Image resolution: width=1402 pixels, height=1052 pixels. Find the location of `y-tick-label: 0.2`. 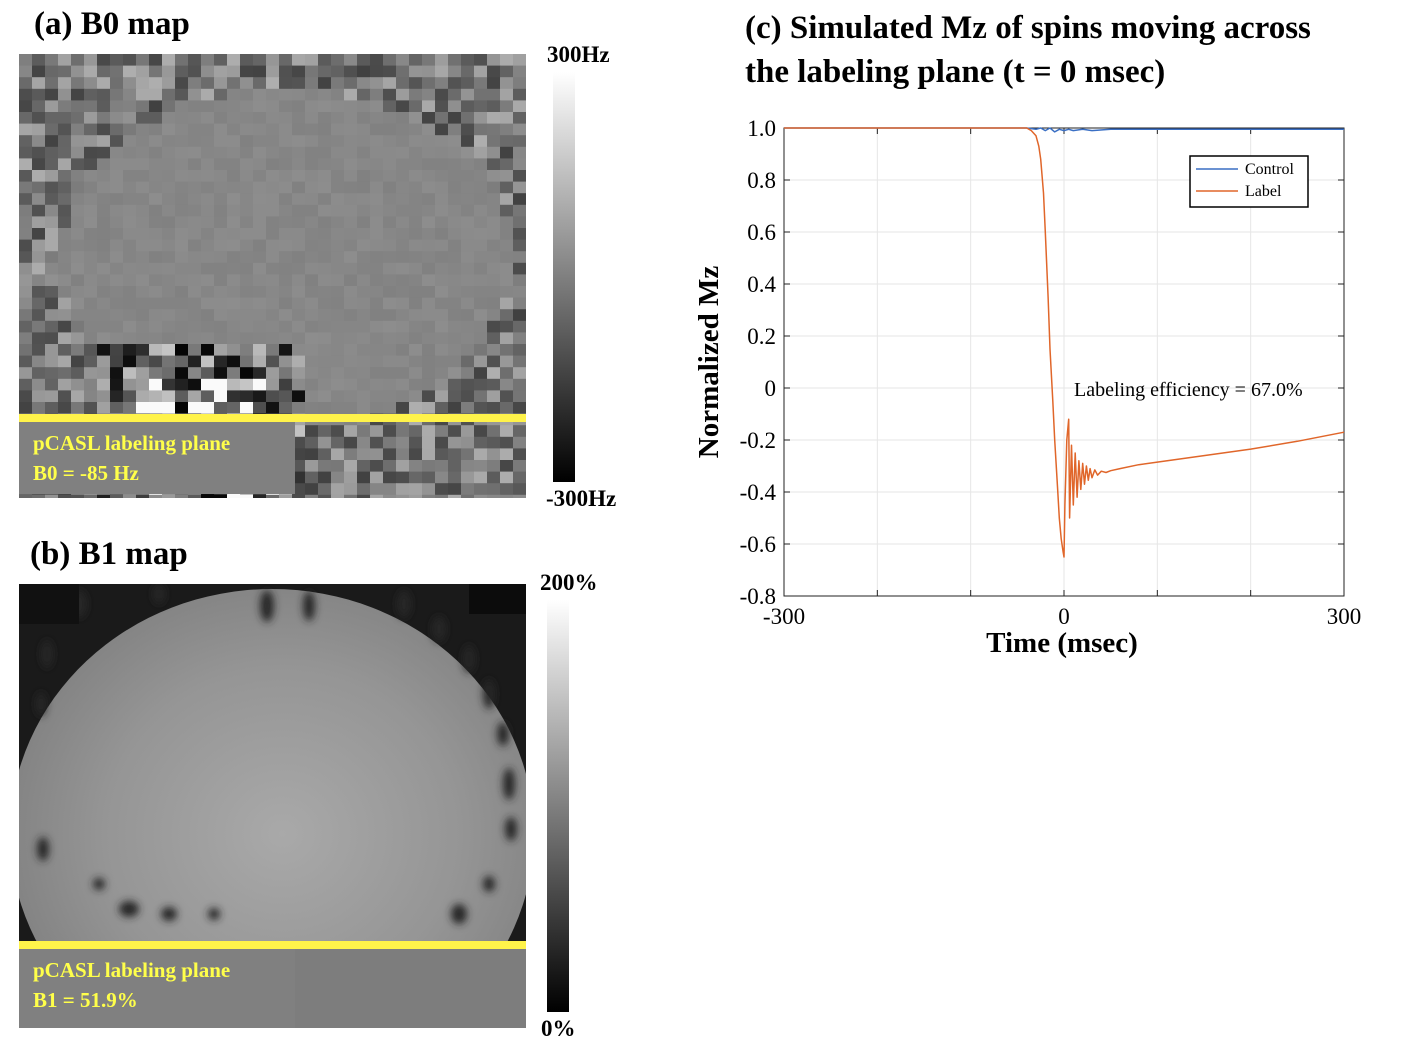

y-tick-label: 0.2 is located at coordinates (761, 336).